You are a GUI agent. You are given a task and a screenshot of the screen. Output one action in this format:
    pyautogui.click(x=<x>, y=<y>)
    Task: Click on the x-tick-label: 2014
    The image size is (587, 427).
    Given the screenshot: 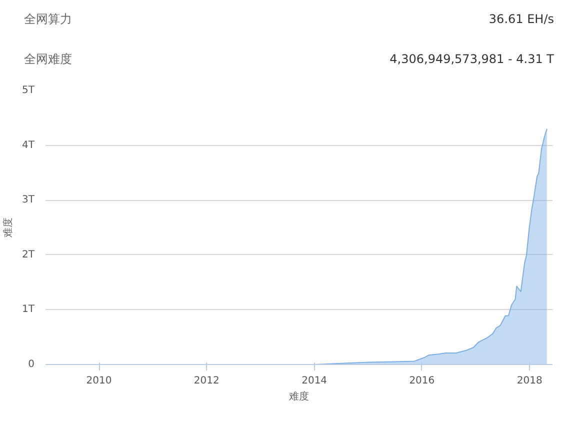 What is the action you would take?
    pyautogui.click(x=315, y=381)
    